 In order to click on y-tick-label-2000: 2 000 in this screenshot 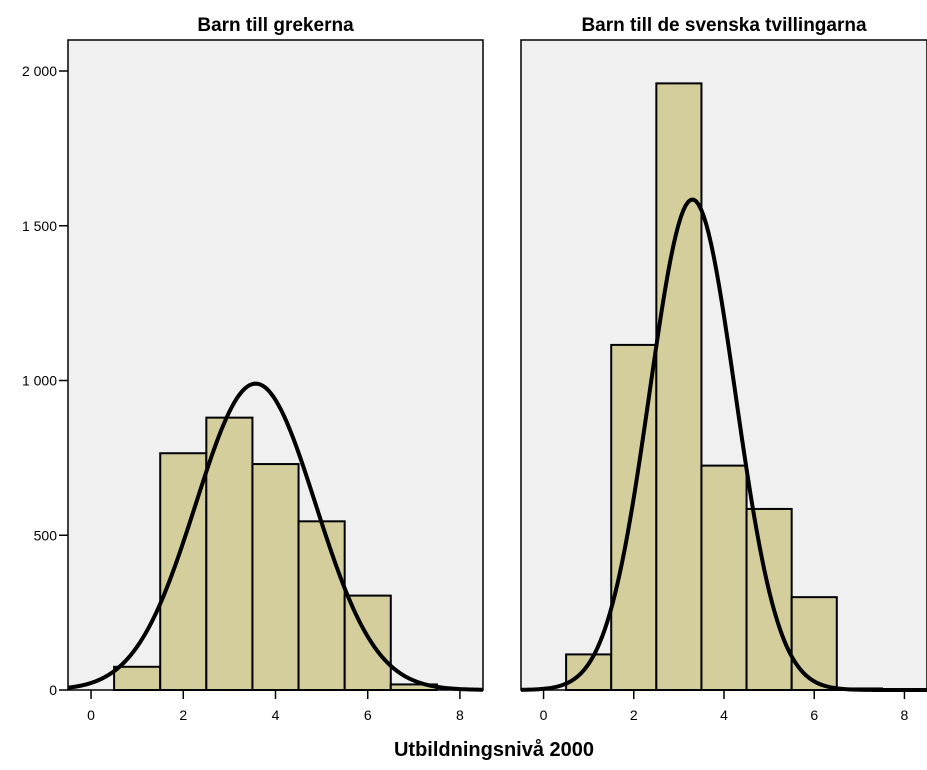, I will do `click(39, 71)`.